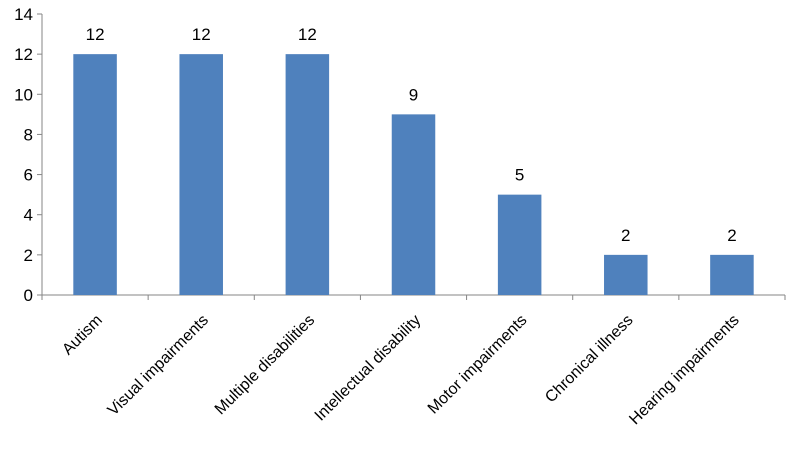 This screenshot has width=787, height=463. Describe the element at coordinates (82, 335) in the screenshot. I see `category-label: Autism` at that location.